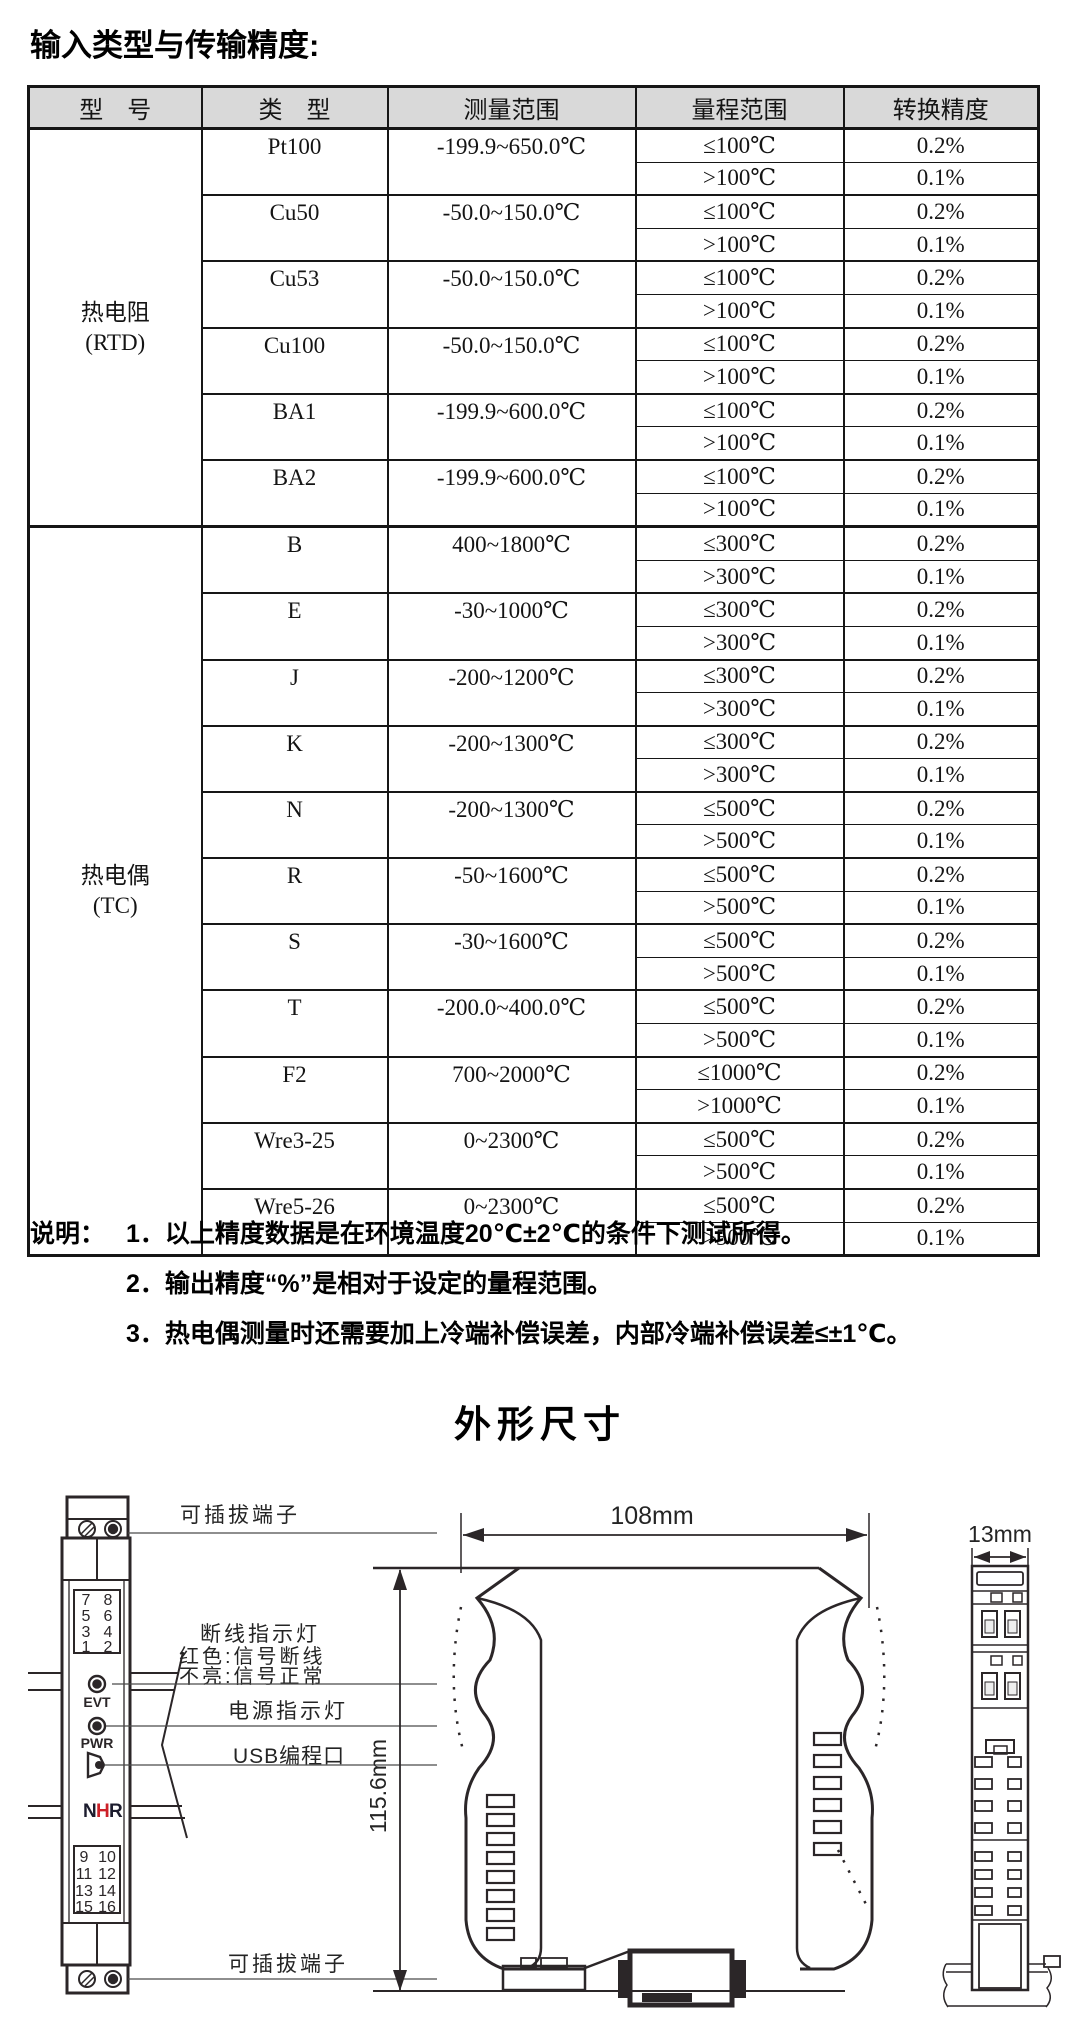 Image resolution: width=1080 pixels, height=2032 pixels. Describe the element at coordinates (739, 874) in the screenshot. I see `span-cell: ≤500℃` at that location.